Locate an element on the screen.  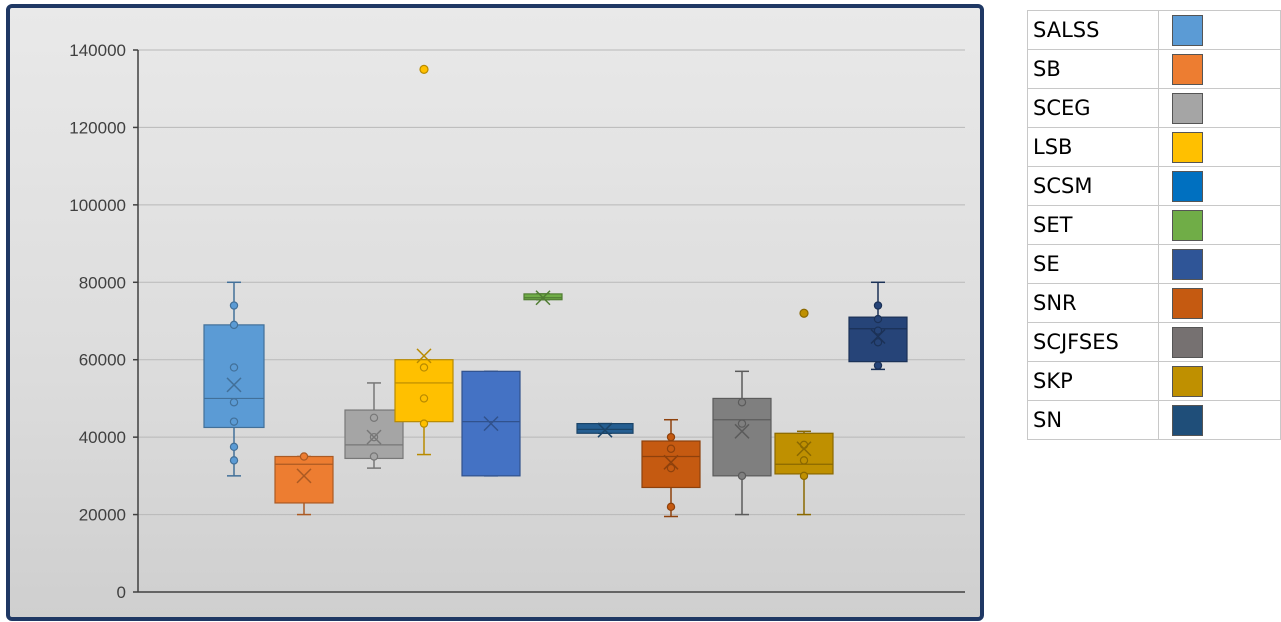
legend-label: SNR is located at coordinates (1093, 303).